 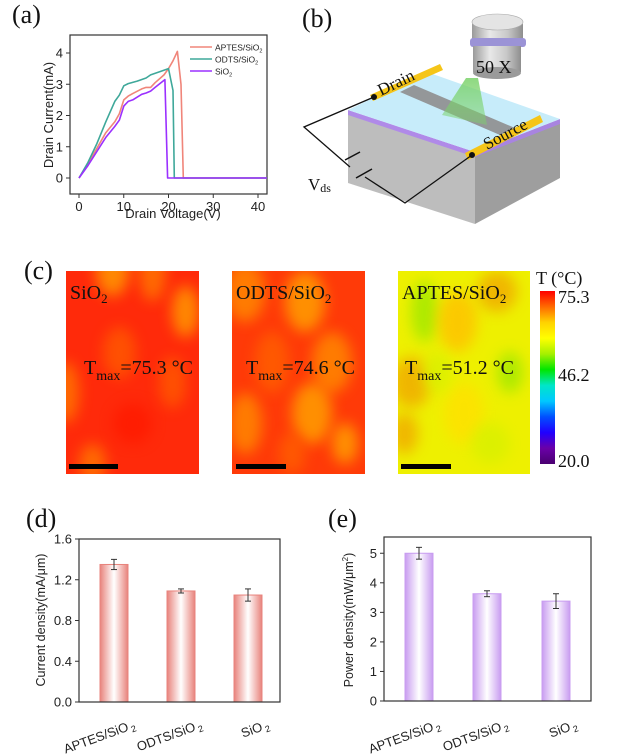 What do you see at coordinates (223, 73) in the screenshot?
I see `legend-label: SiO2` at bounding box center [223, 73].